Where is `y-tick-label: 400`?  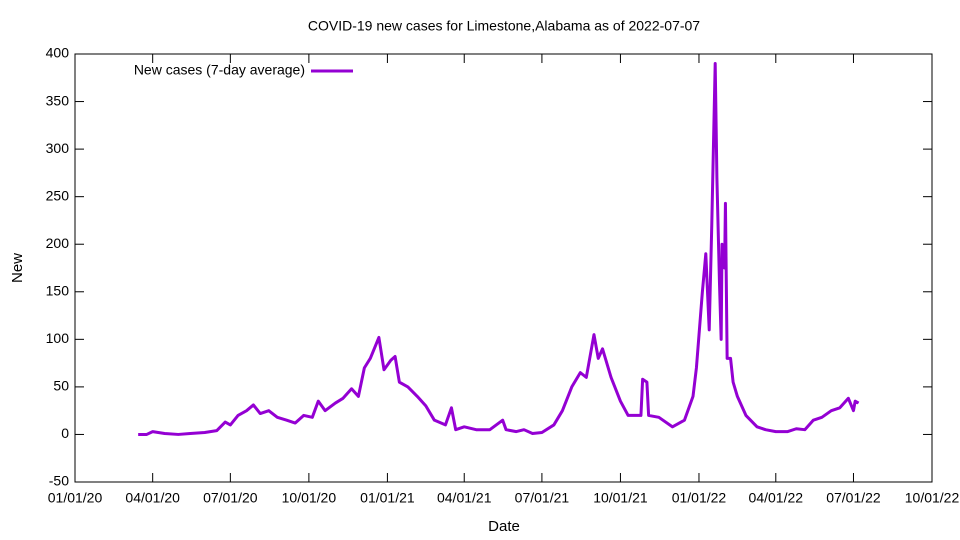 y-tick-label: 400 is located at coordinates (58, 53).